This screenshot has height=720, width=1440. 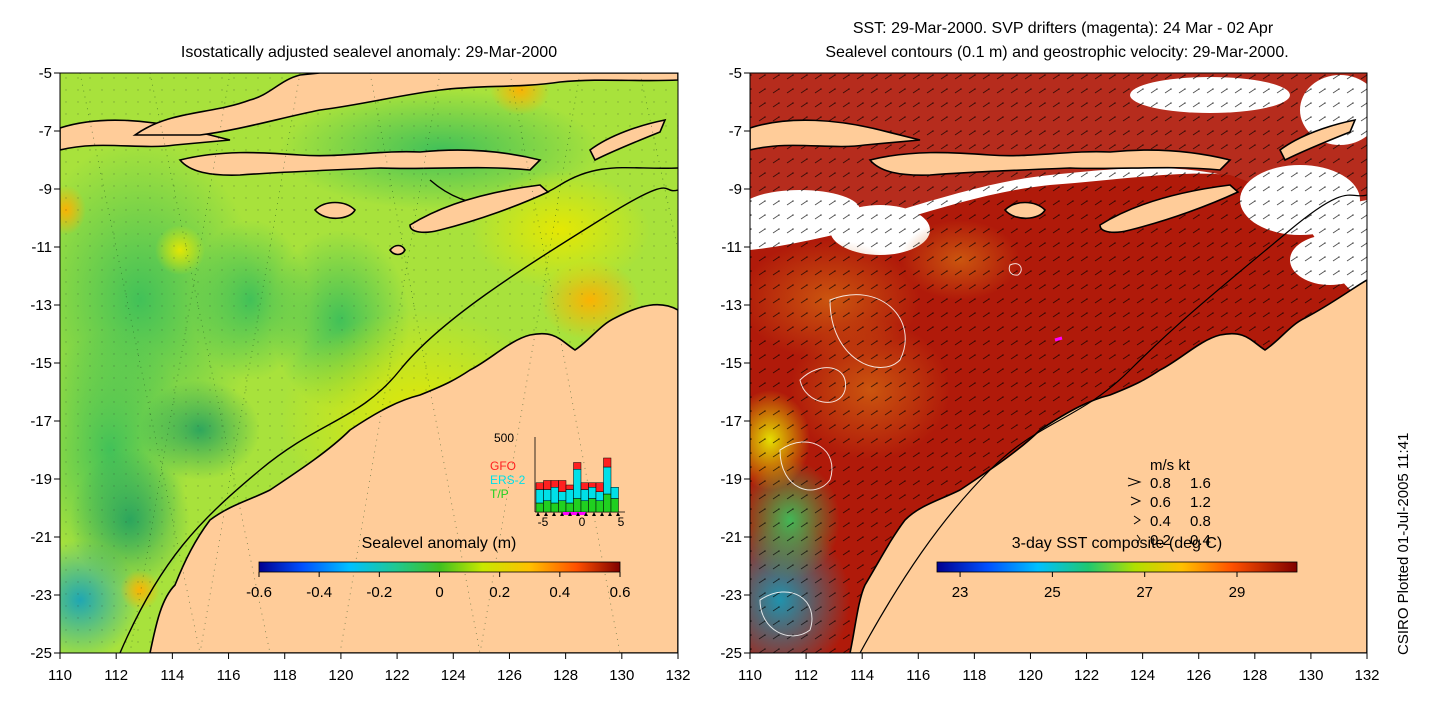 What do you see at coordinates (735, 73) in the screenshot?
I see `right-y-tick-label: -5` at bounding box center [735, 73].